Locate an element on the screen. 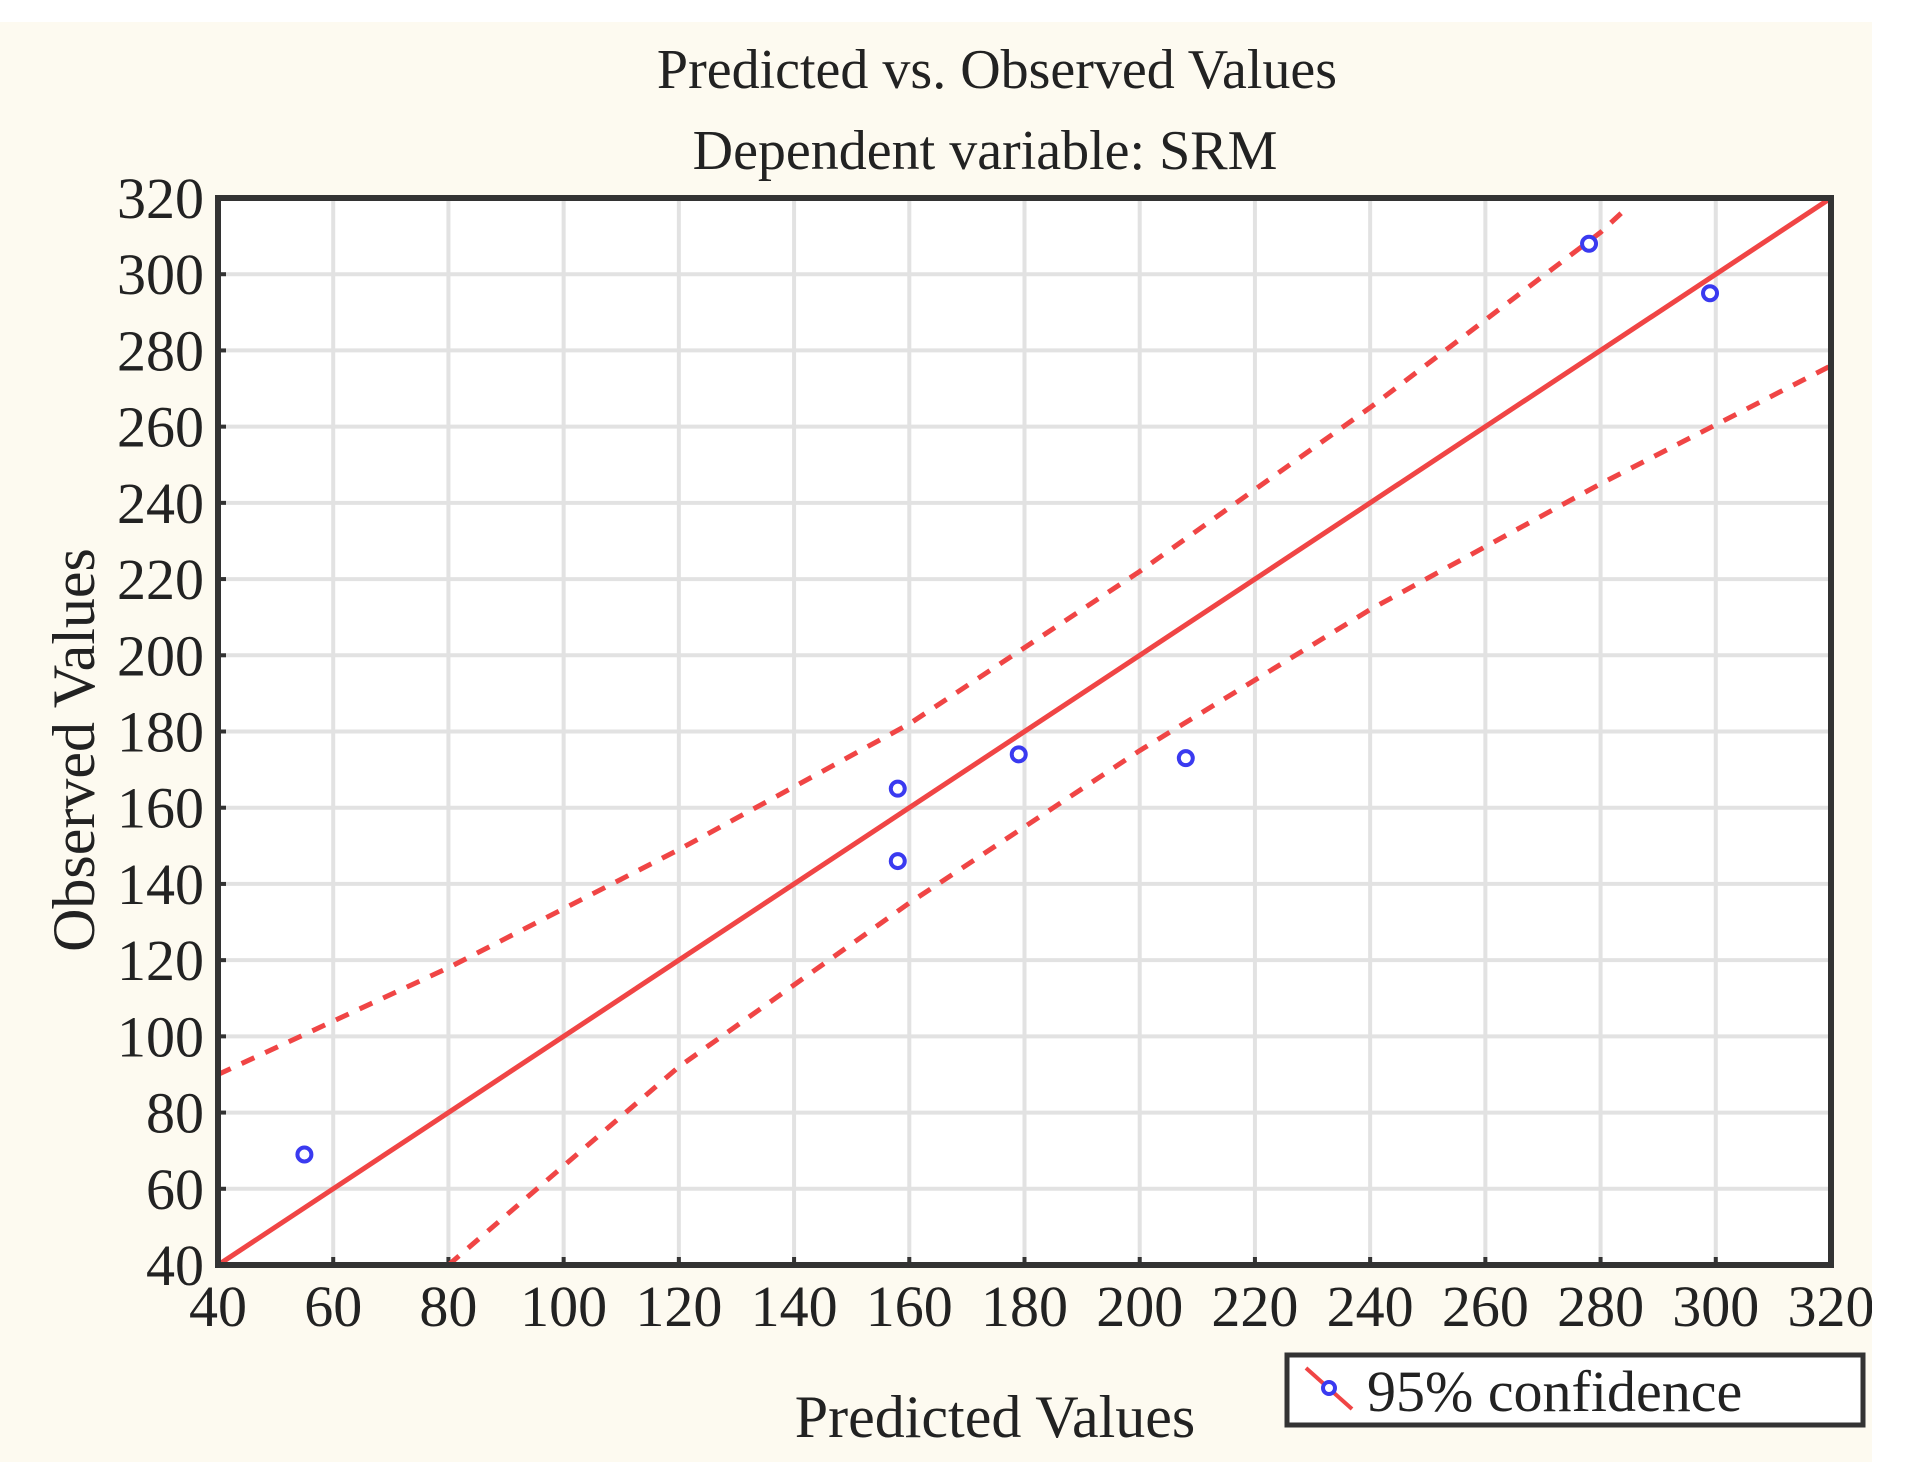 The width and height of the screenshot is (1908, 1472). legend-label: 95% confidence is located at coordinates (1554, 1391).